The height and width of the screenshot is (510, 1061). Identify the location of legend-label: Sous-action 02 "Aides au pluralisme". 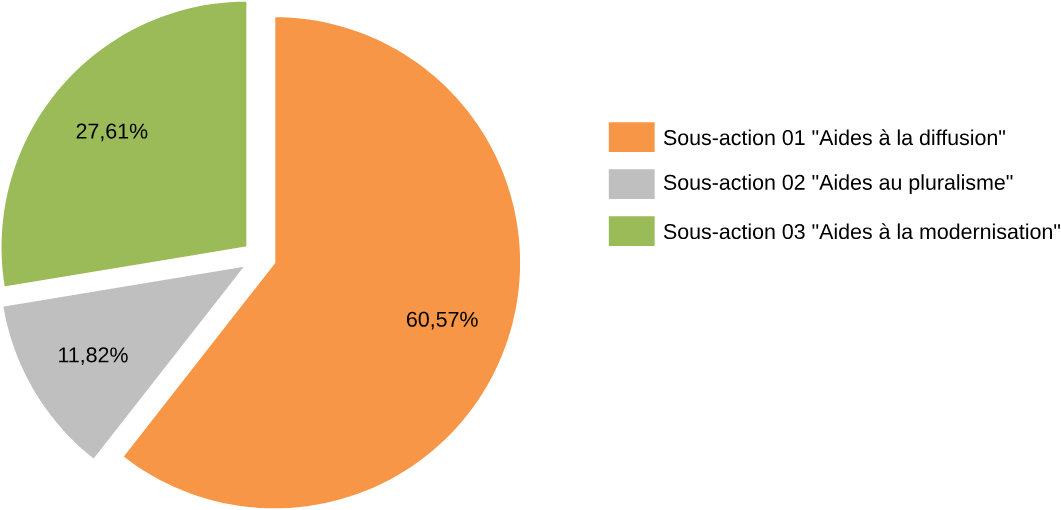
(838, 184).